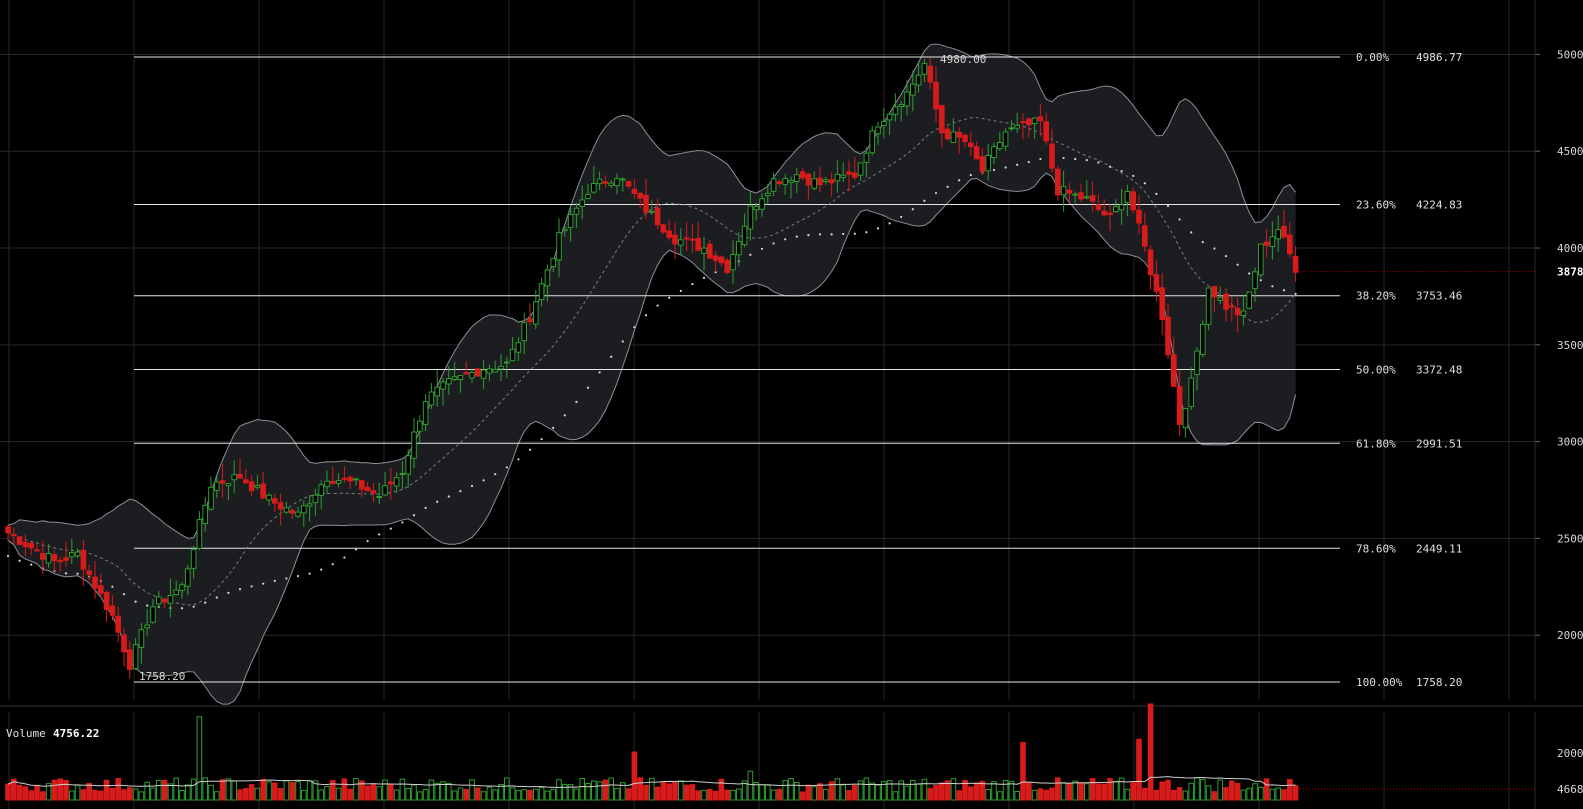 The width and height of the screenshot is (1583, 809). What do you see at coordinates (1570, 248) in the screenshot?
I see `axis-tick-label: 4000` at bounding box center [1570, 248].